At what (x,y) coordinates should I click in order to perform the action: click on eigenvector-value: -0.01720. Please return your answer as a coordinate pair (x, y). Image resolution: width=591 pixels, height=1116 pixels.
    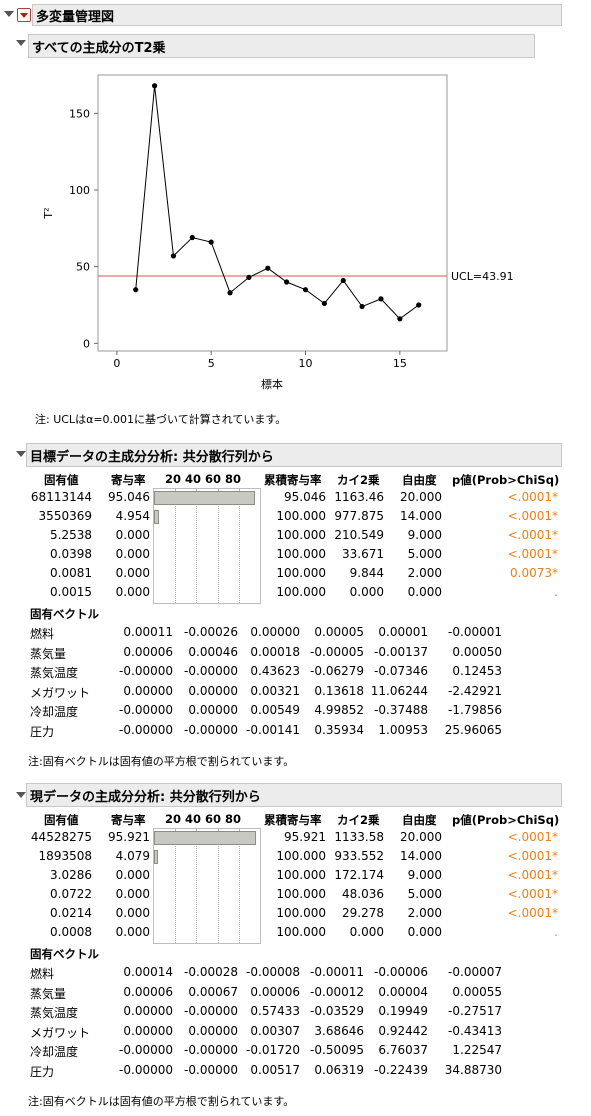
    Looking at the image, I should click on (273, 1050).